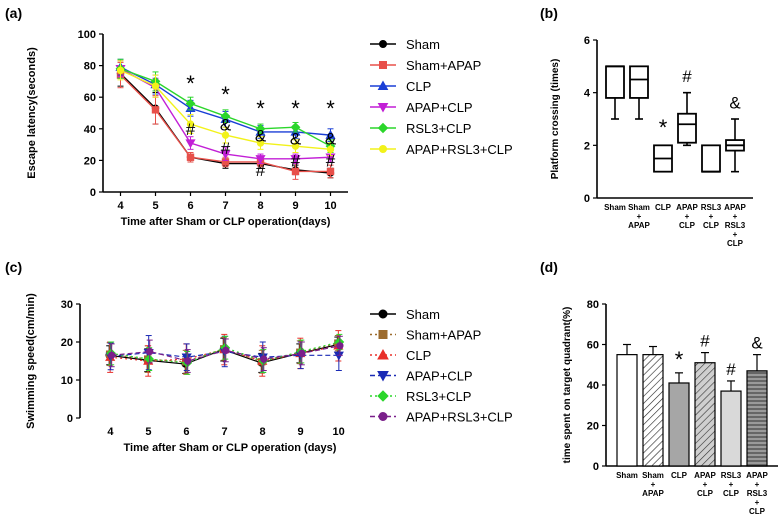 The height and width of the screenshot is (521, 780). I want to click on y-axis-label: Swimming speed(cm/min), so click(31, 361).